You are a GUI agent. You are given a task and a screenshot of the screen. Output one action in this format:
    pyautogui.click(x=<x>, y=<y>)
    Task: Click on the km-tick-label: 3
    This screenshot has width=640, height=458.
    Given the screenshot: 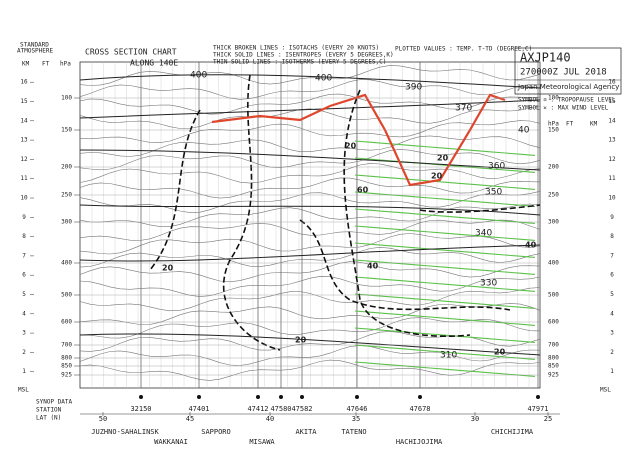 What is the action you would take?
    pyautogui.click(x=24, y=333)
    